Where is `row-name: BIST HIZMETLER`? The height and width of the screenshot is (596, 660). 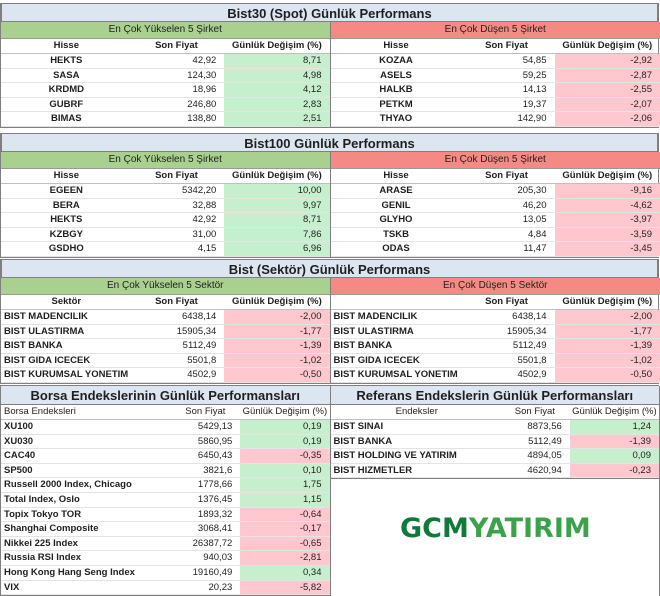 row-name: BIST HIZMETLER is located at coordinates (415, 471).